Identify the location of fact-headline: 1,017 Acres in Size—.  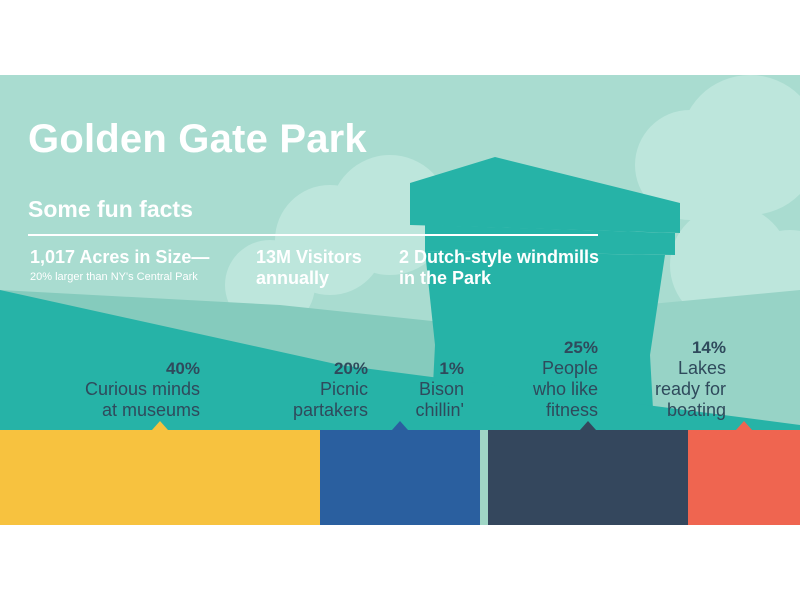
(120, 257).